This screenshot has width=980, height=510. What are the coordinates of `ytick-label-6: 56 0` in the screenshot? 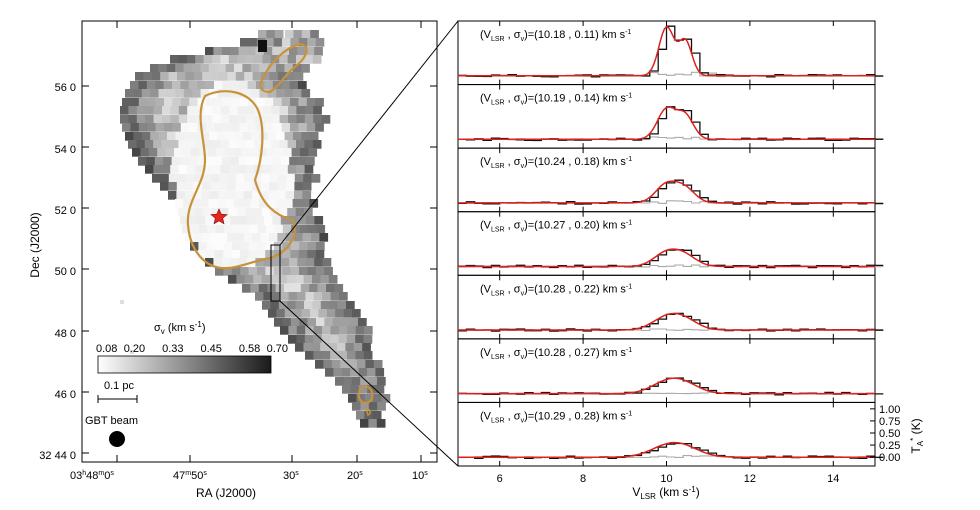 It's located at (65, 88).